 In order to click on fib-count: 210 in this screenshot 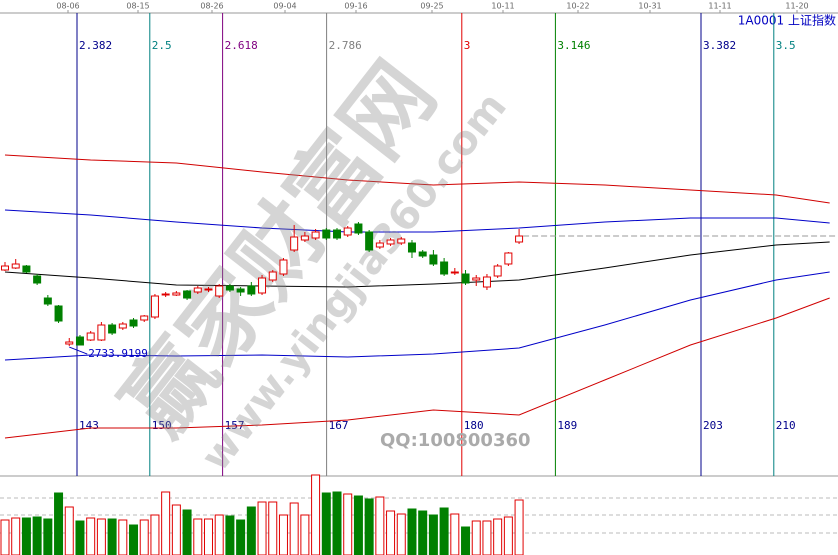, I will do `click(786, 425)`.